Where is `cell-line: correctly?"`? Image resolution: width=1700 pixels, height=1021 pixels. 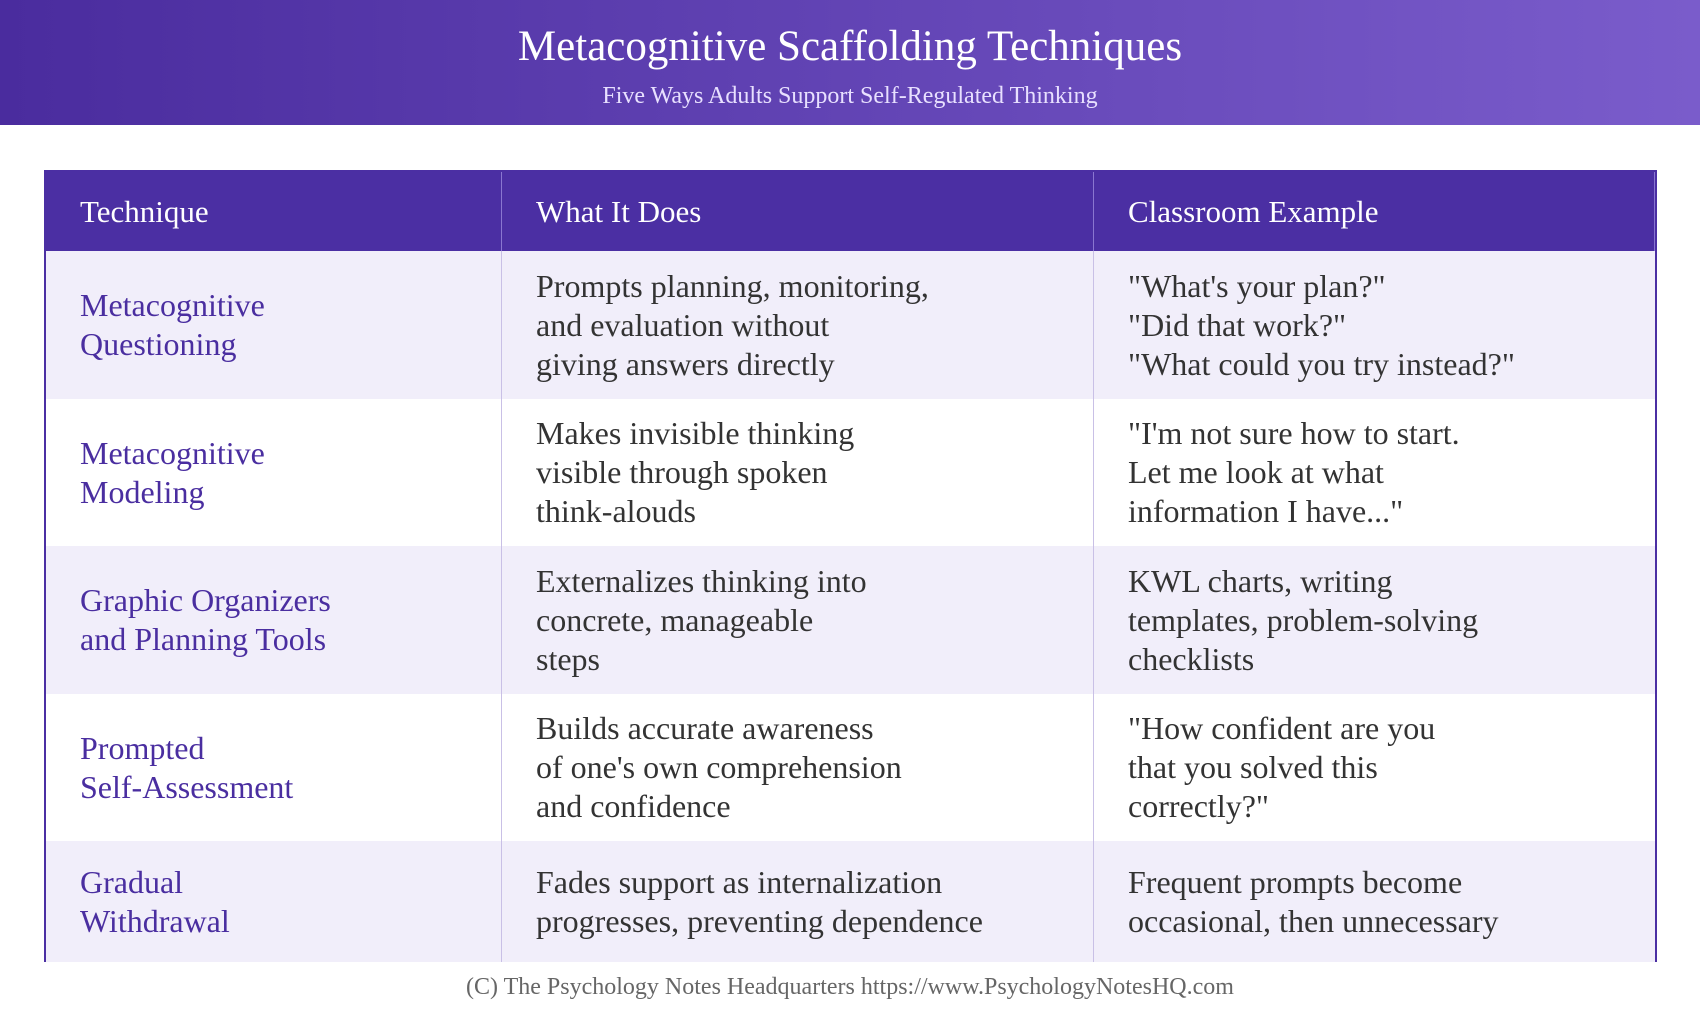
cell-line: correctly?" is located at coordinates (1198, 806).